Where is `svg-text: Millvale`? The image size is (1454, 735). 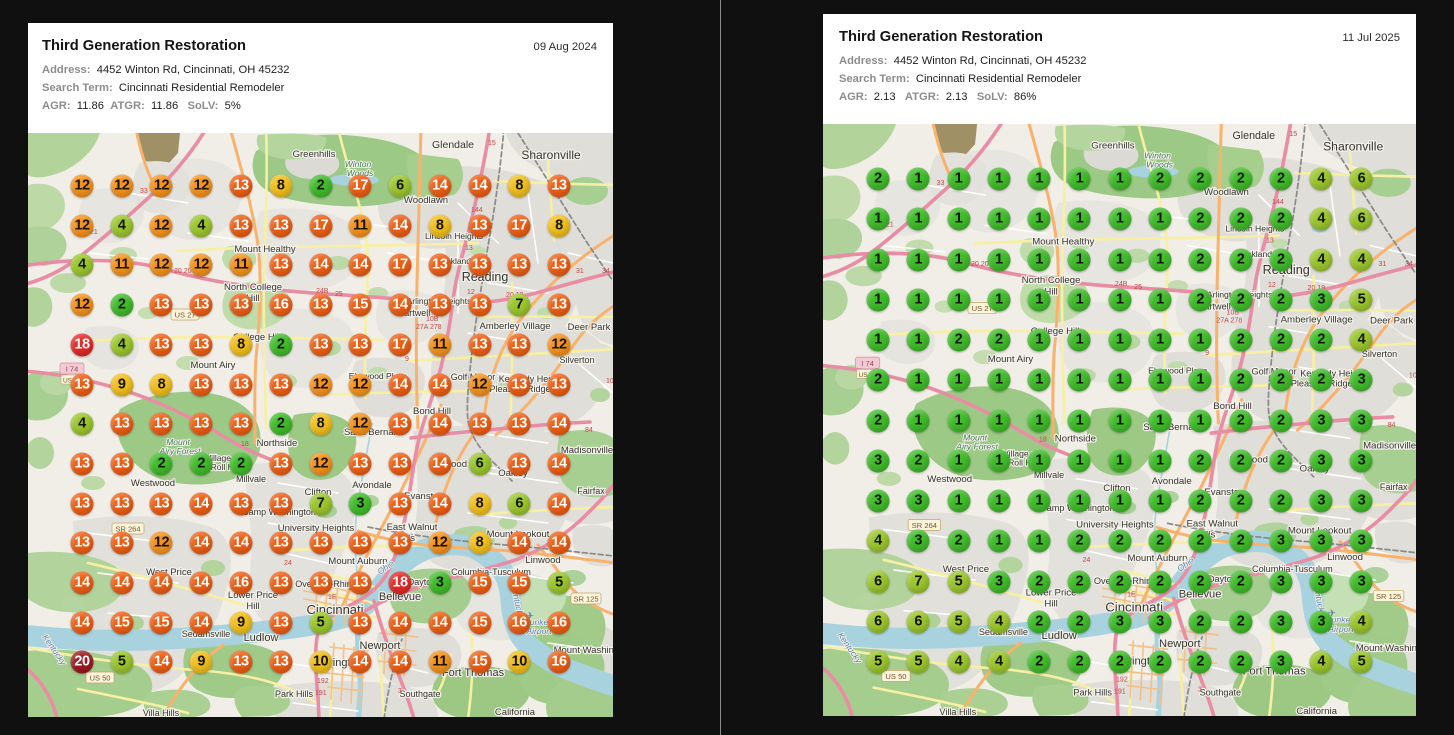
svg-text: Millvale is located at coordinates (251, 479).